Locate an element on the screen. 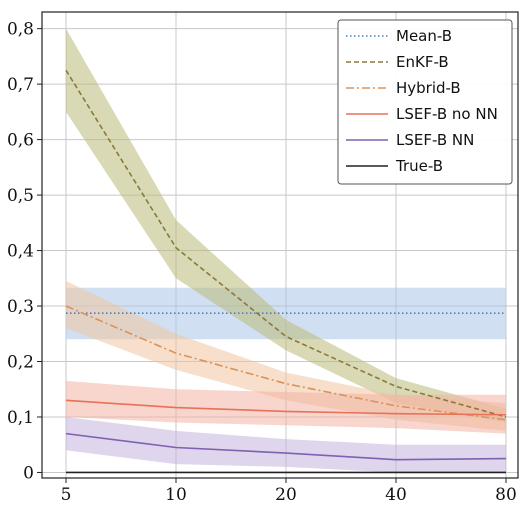  x-tick-label-2: 20 is located at coordinates (286, 495).